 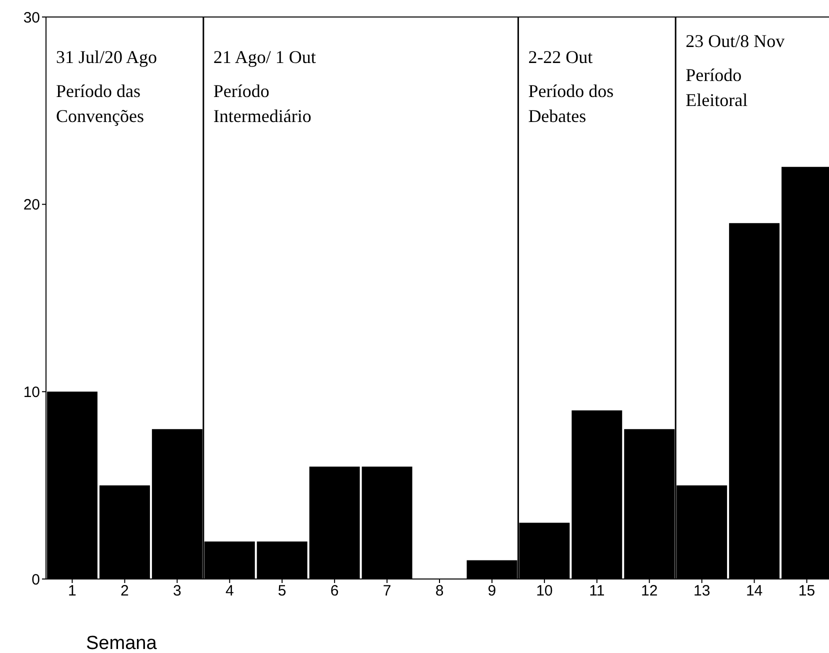 What do you see at coordinates (31, 392) in the screenshot?
I see `y-tick-label: 10` at bounding box center [31, 392].